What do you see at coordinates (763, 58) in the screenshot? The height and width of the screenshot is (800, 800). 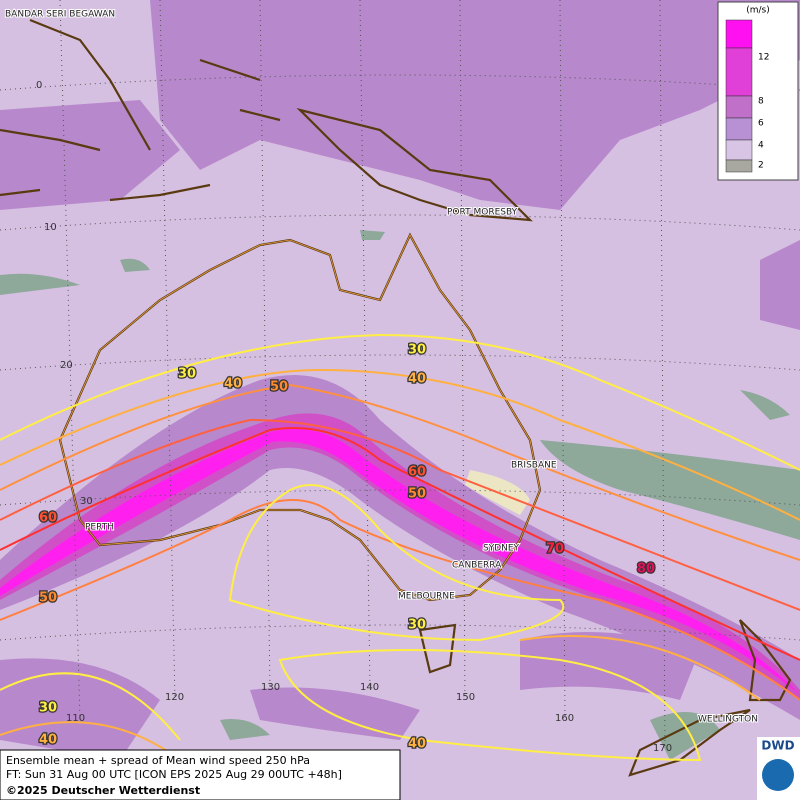 I see `legend-level: 12` at bounding box center [763, 58].